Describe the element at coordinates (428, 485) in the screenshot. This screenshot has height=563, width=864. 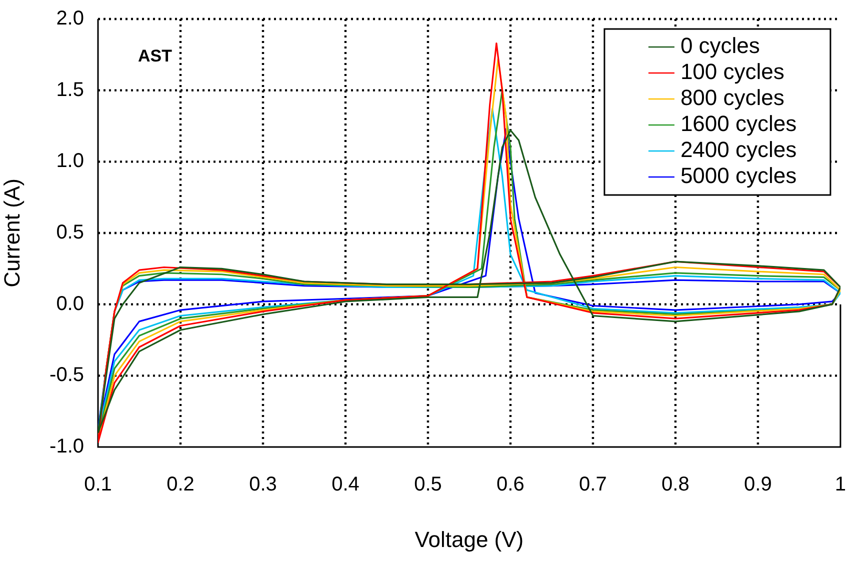
I see `x-tick-label: 0.5` at that location.